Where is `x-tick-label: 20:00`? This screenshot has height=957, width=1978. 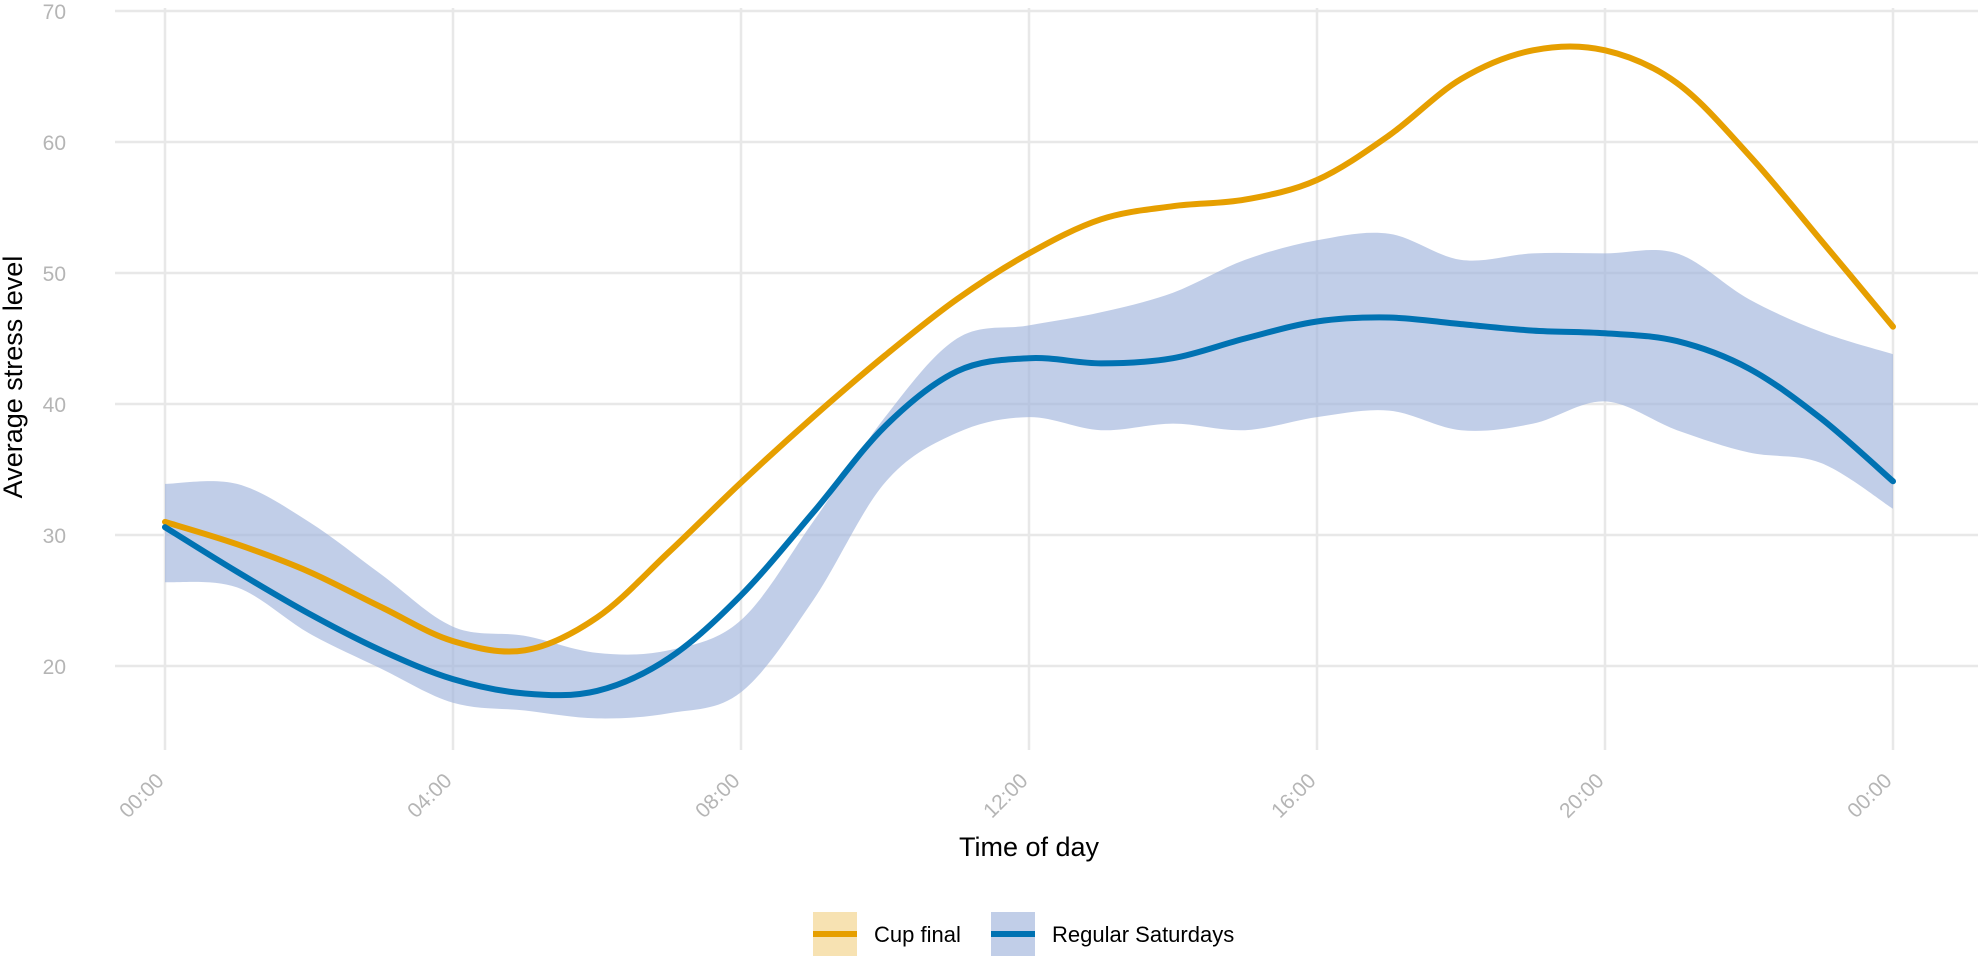 x-tick-label: 20:00 is located at coordinates (1581, 795).